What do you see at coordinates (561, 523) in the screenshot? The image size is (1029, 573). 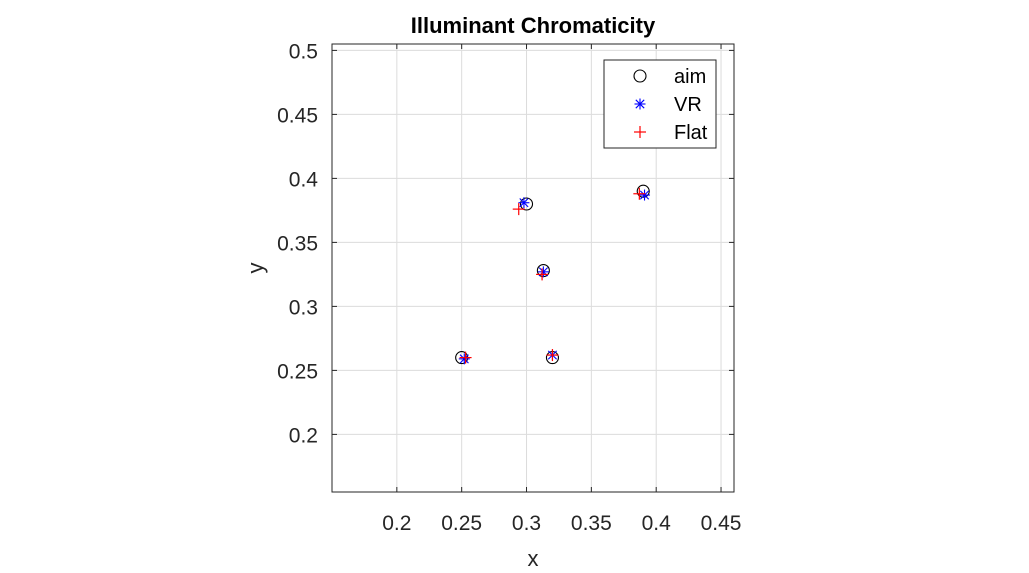 I see `x-tick-labels: 0.2 0.25 0.3 0.35 0.4 0.45` at bounding box center [561, 523].